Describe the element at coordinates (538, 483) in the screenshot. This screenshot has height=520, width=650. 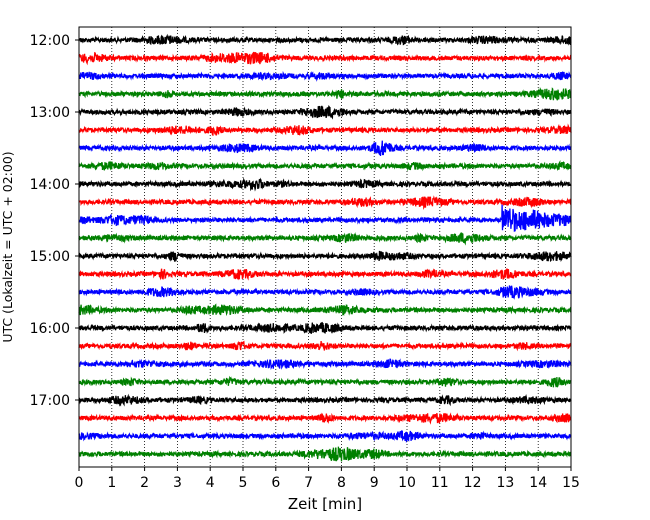
I see `x-tick-label-14: 14` at that location.